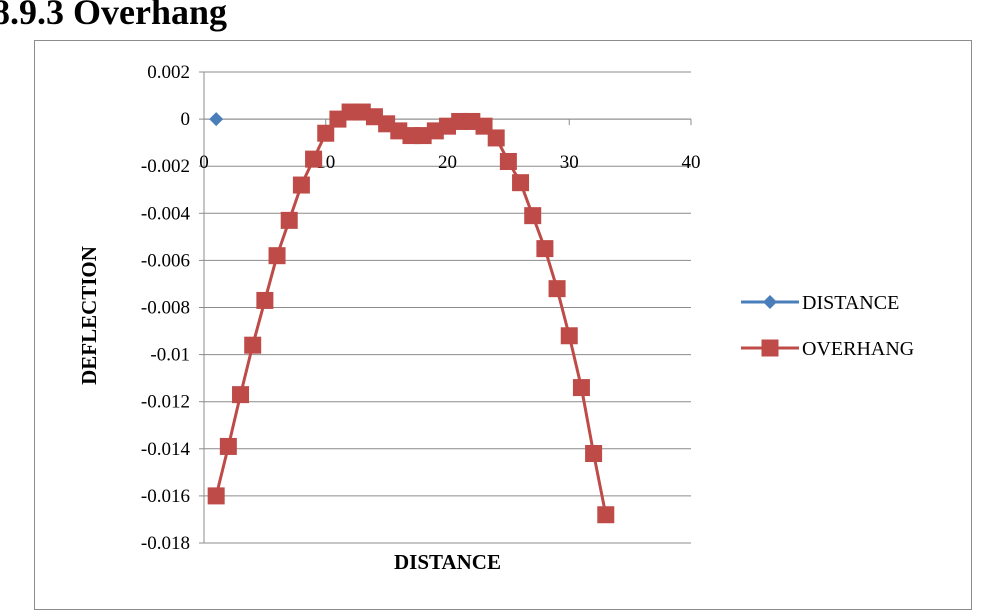  Describe the element at coordinates (168, 72) in the screenshot. I see `y-tick-label: 0.002` at that location.